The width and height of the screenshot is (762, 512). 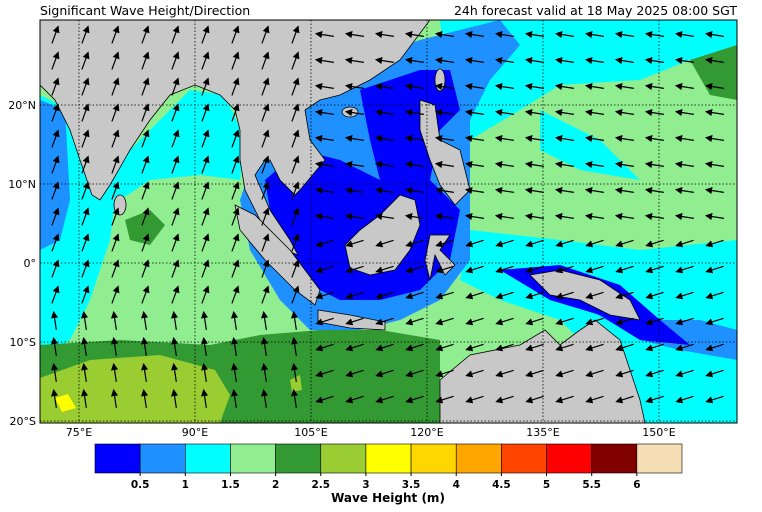 I want to click on colorbar-tick-label: 2.5, so click(x=320, y=485).